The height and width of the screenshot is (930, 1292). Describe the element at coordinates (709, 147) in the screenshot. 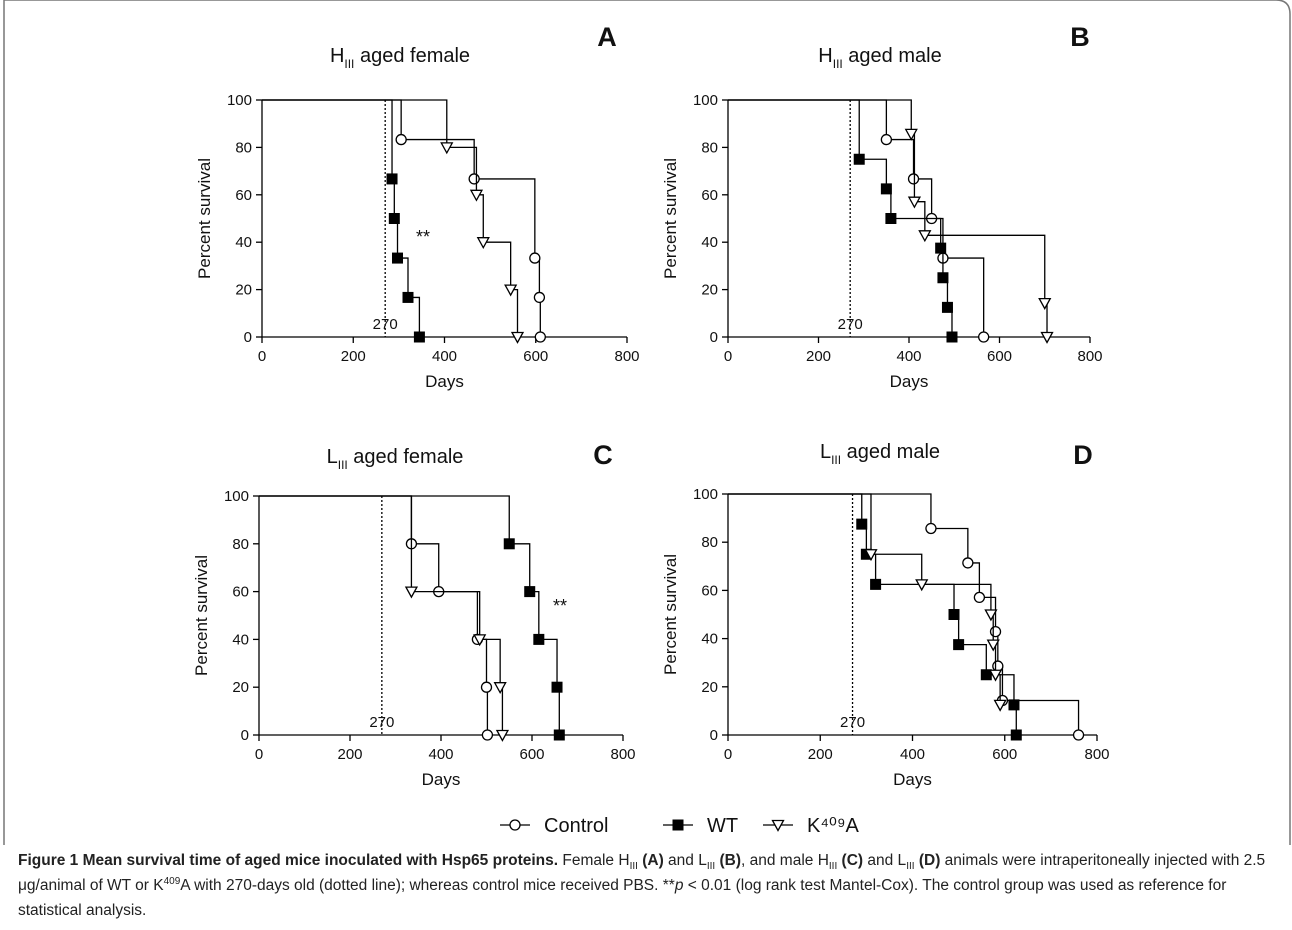

I see `y-tick-label: 80` at that location.